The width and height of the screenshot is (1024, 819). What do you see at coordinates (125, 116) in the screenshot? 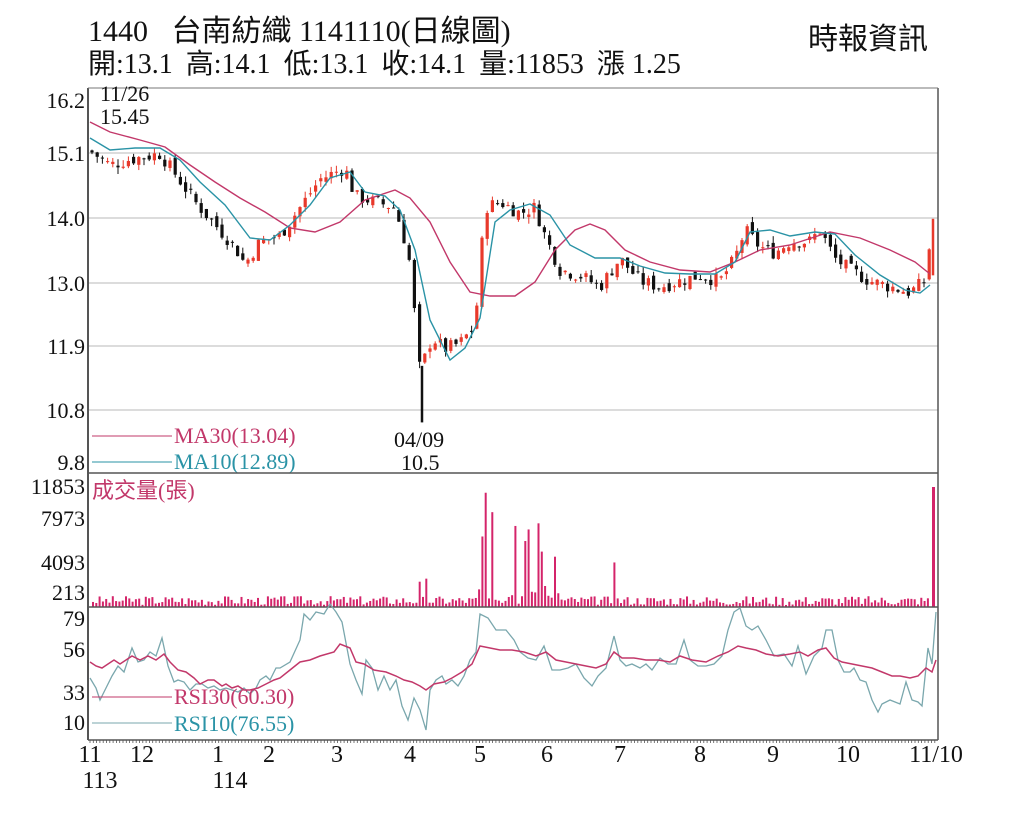
I see `high-value-annotation: 15.45` at bounding box center [125, 116].